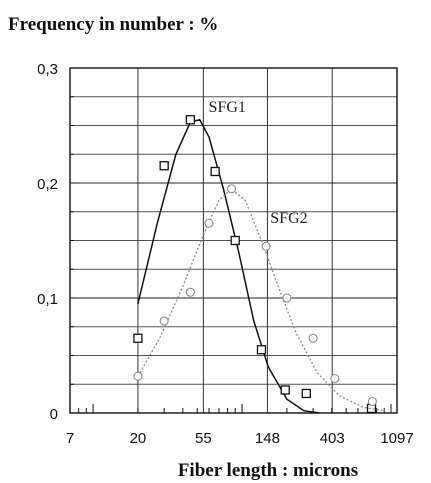 The height and width of the screenshot is (483, 431). I want to click on series-label-sfg2: SFG2, so click(288, 218).